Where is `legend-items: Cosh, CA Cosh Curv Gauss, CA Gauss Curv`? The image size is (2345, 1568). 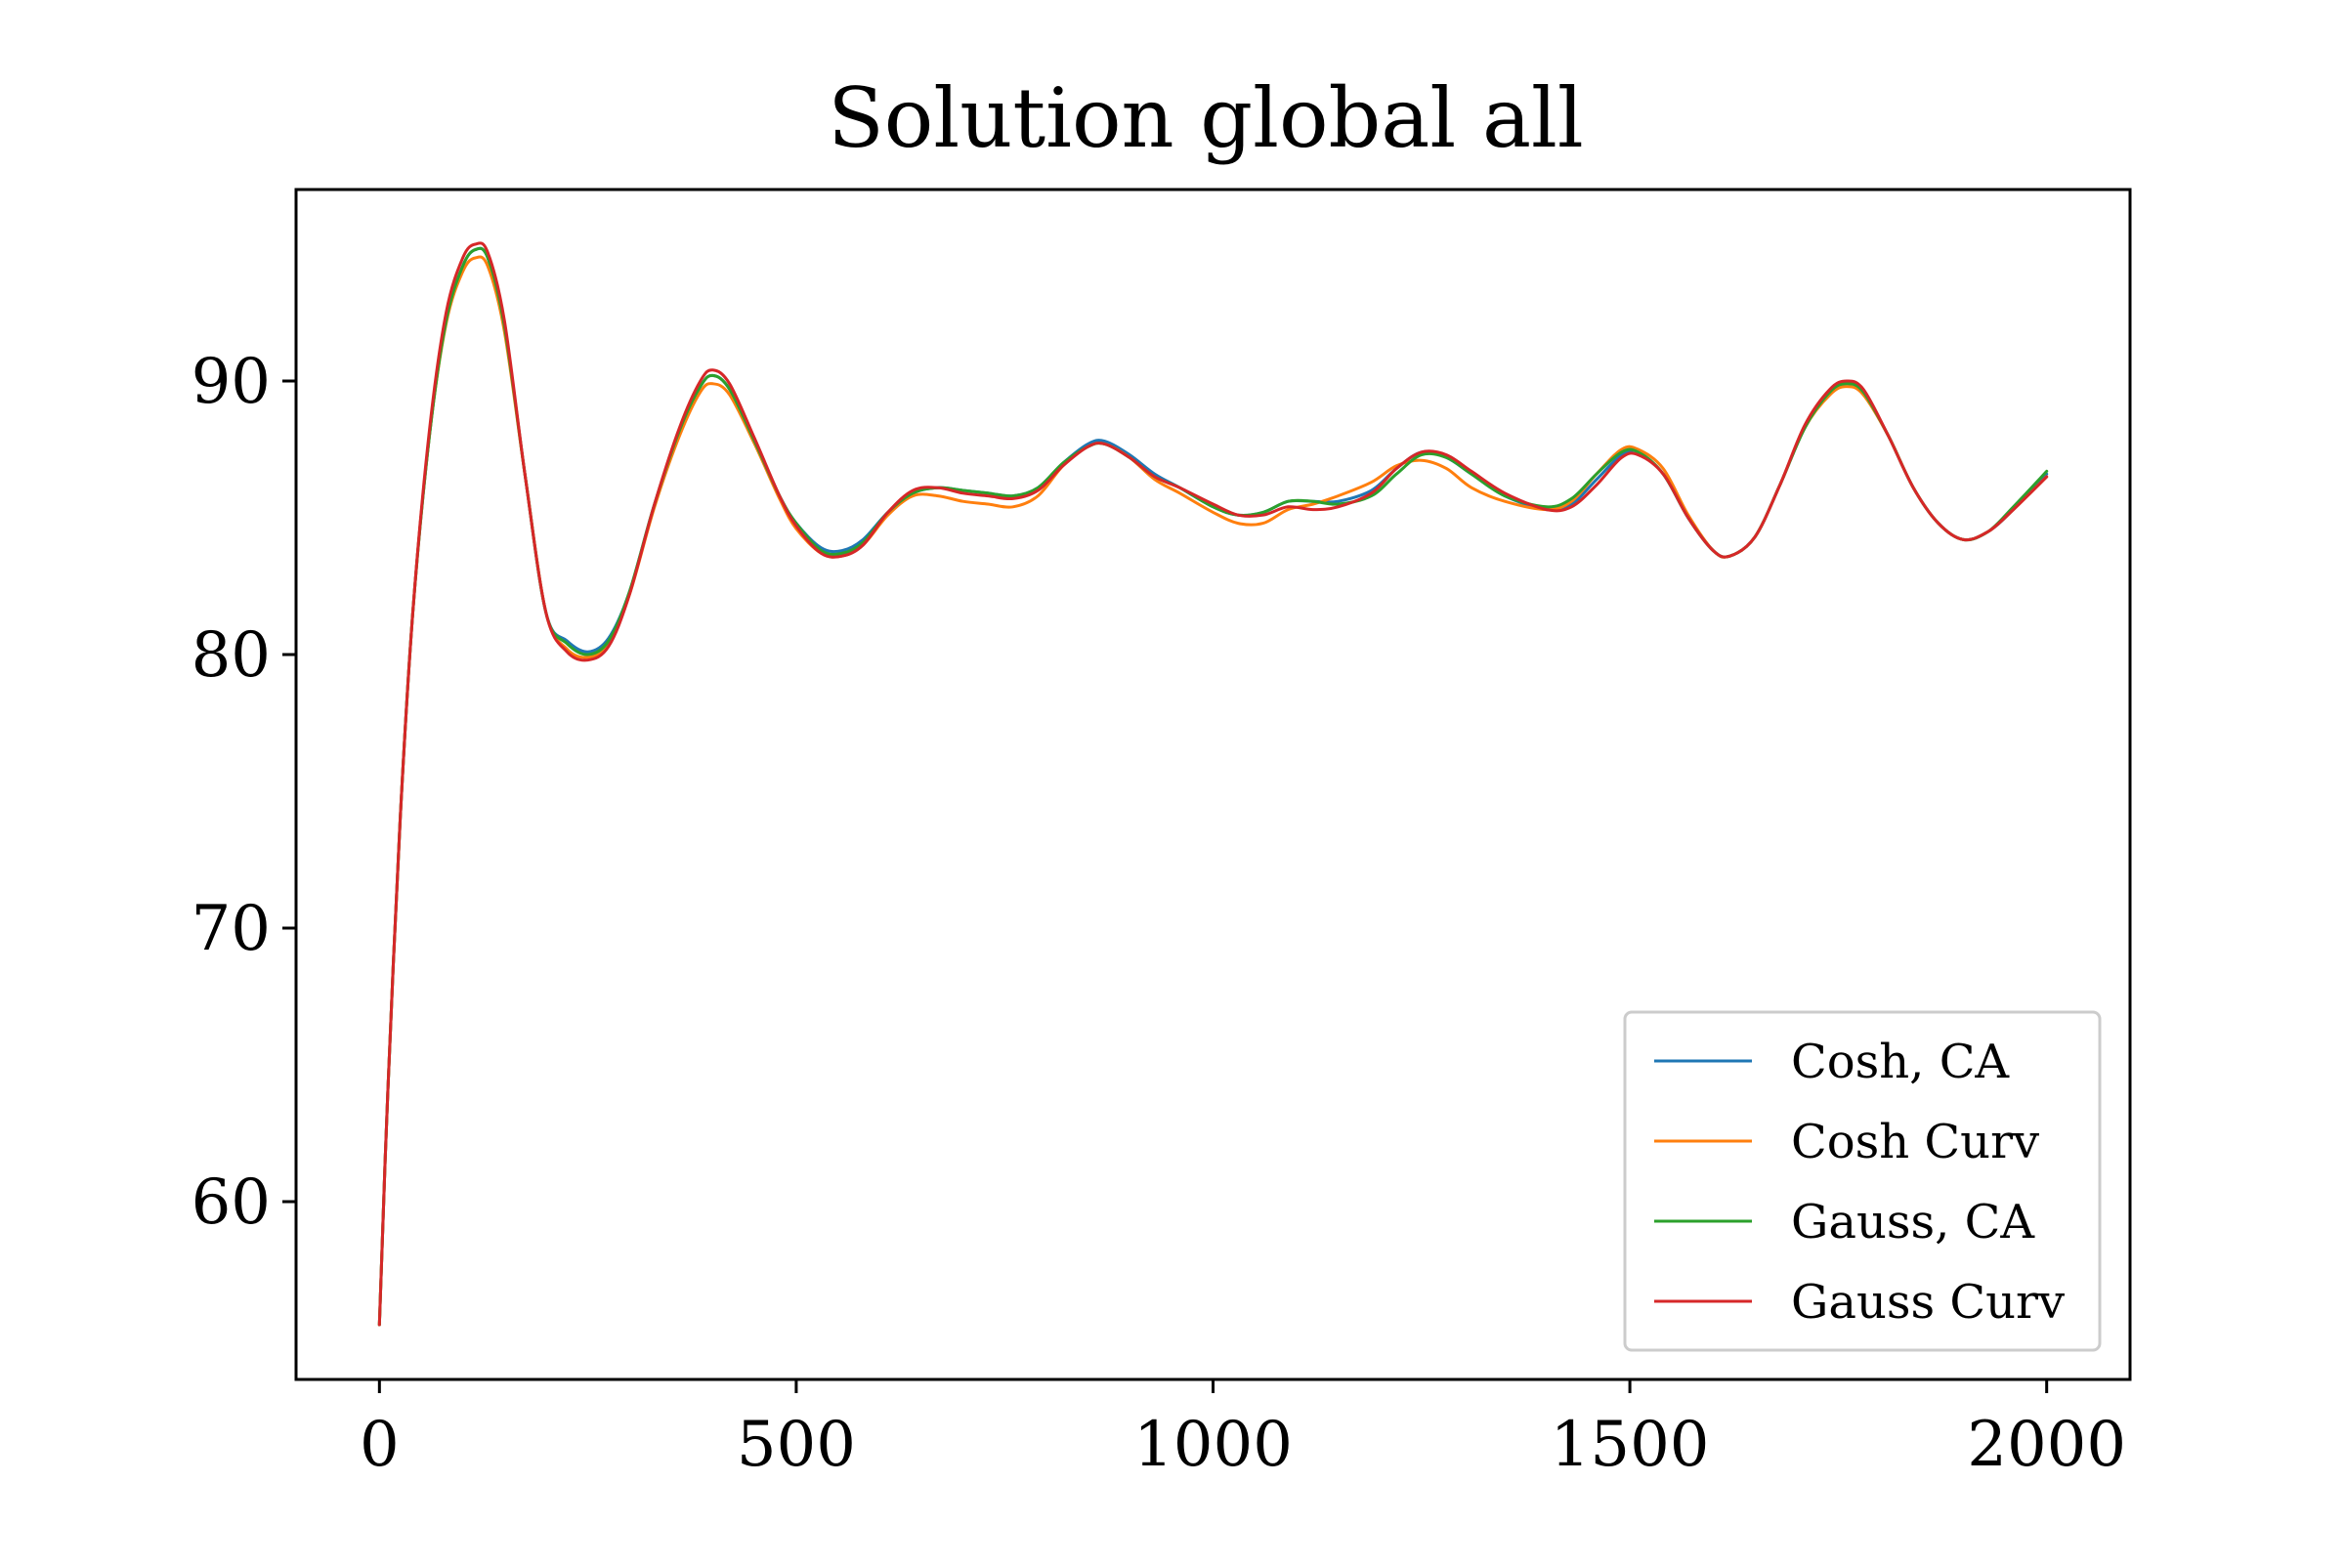
legend-items: Cosh, CA Cosh Curv Gauss, CA Gauss Curv is located at coordinates (1859, 1182).